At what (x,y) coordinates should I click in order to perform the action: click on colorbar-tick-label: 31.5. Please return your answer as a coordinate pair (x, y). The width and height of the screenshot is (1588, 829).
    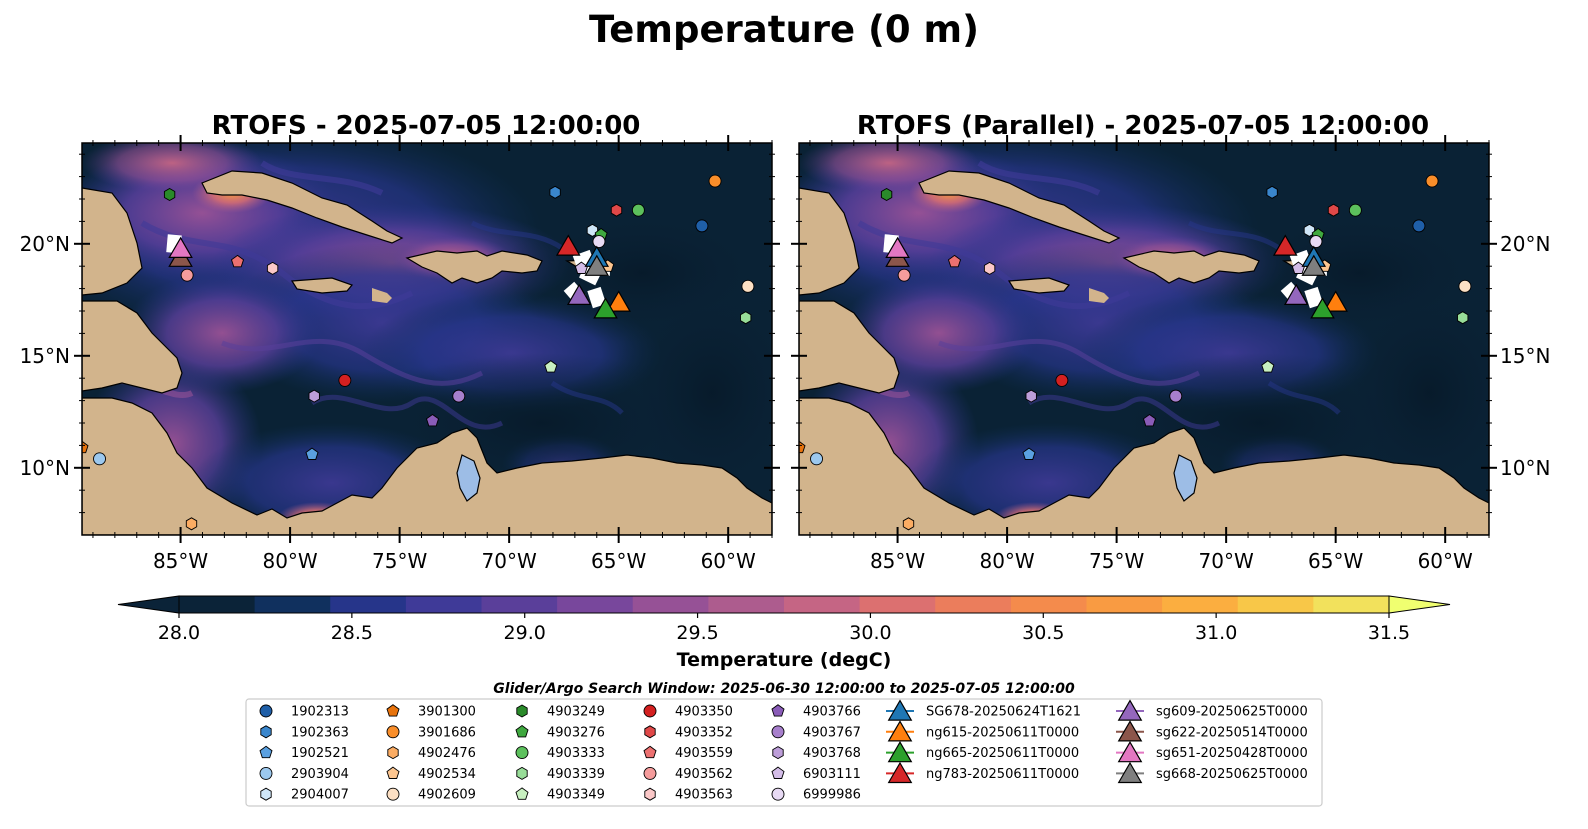
    Looking at the image, I should click on (1389, 633).